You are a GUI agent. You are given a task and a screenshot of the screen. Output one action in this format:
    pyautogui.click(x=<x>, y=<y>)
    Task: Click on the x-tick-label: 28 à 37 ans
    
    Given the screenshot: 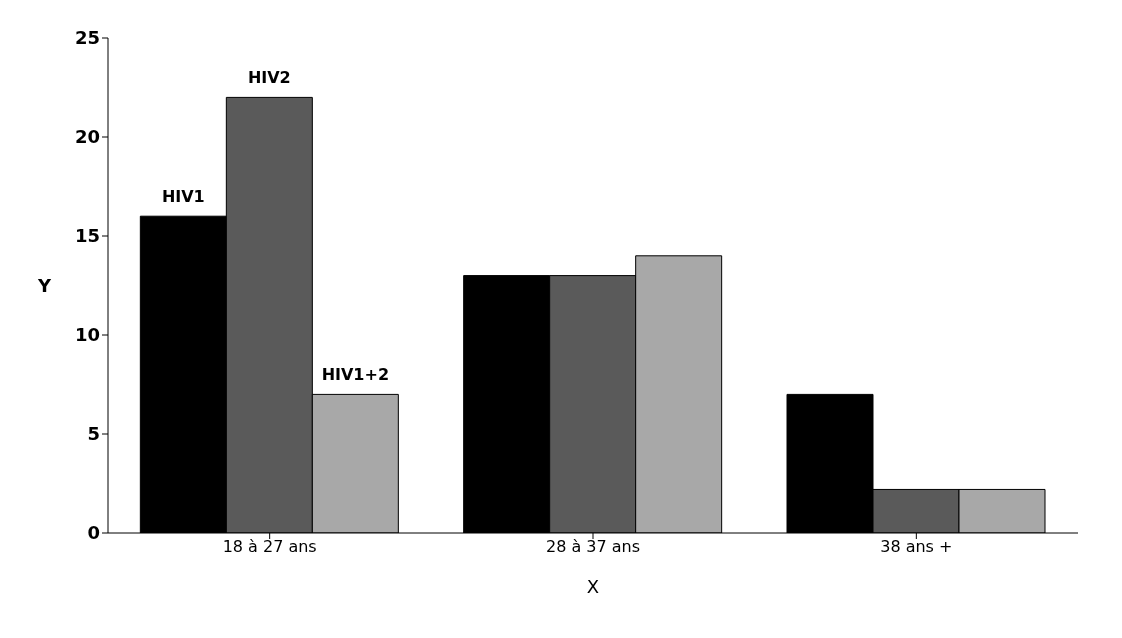 What is the action you would take?
    pyautogui.click(x=593, y=547)
    